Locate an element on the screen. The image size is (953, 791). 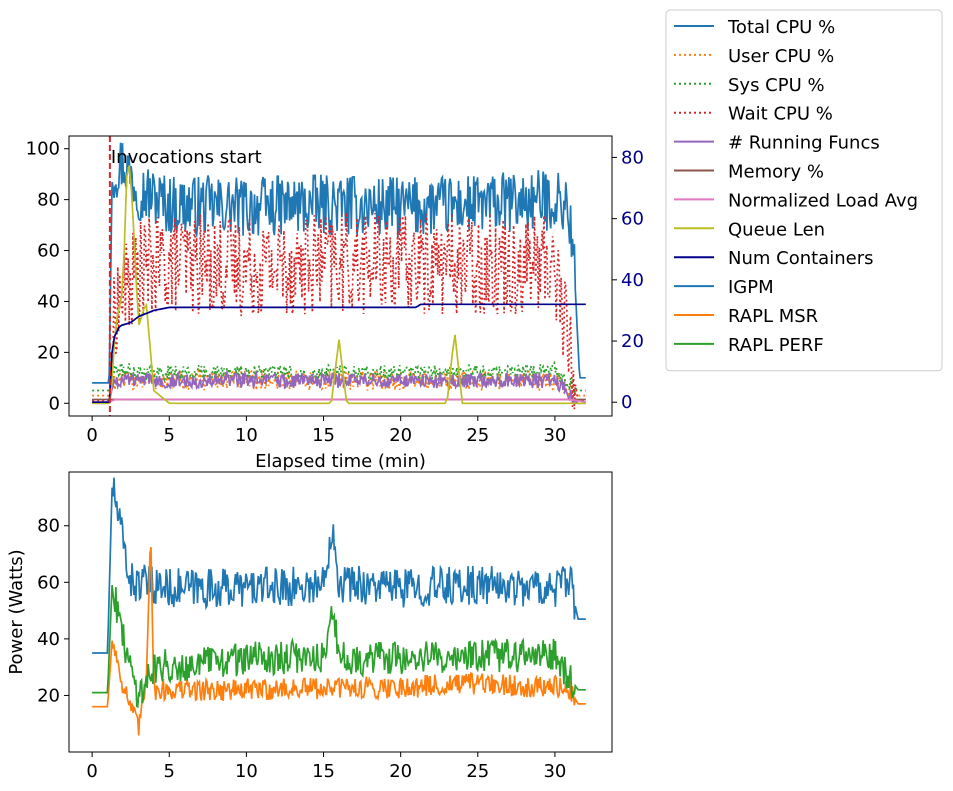
y2-tick-label: 80 is located at coordinates (632, 157).